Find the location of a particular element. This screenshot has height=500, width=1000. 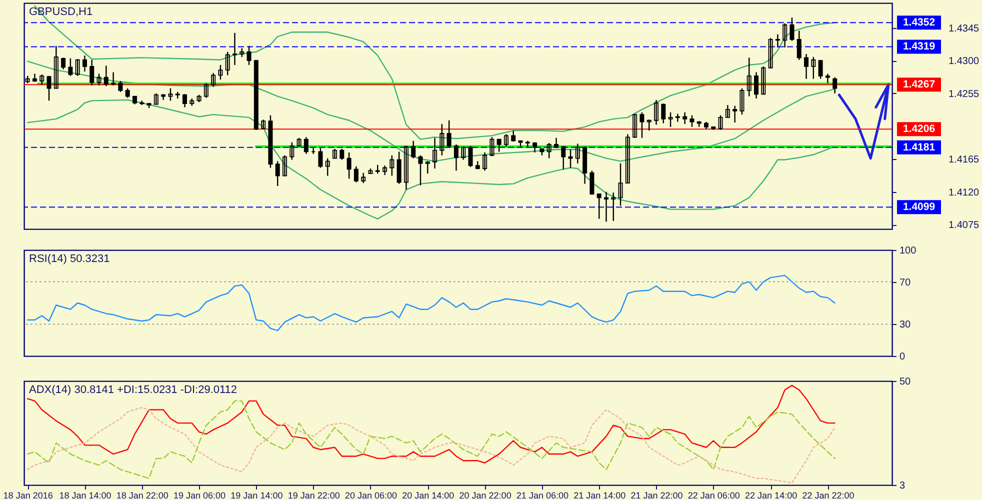

y-tick-label: 100 is located at coordinates (908, 251).